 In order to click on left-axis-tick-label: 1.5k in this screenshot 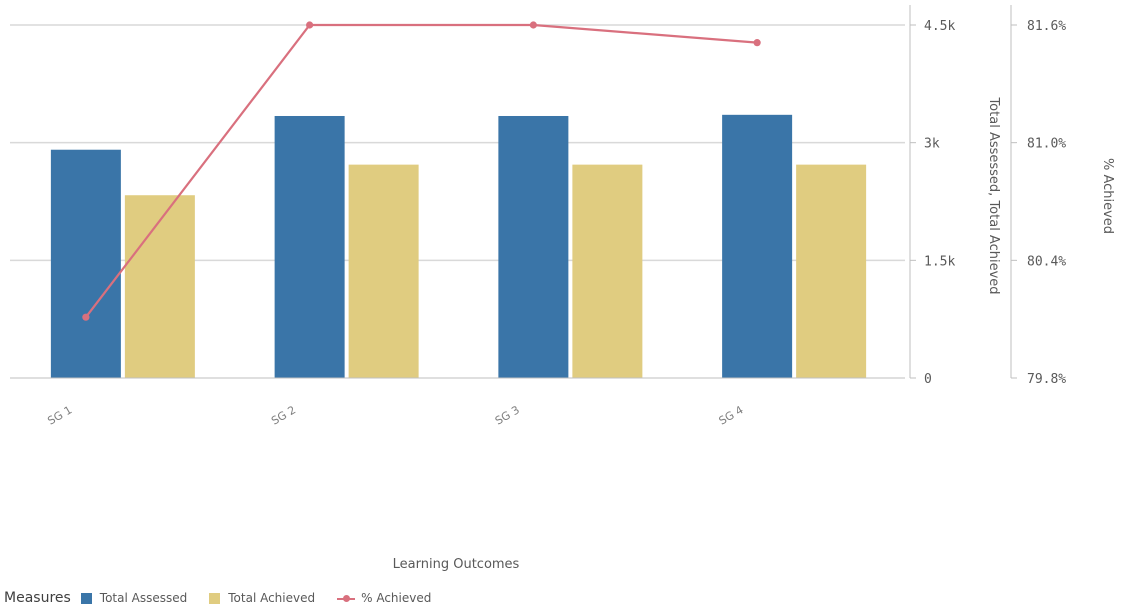, I will do `click(939, 261)`.